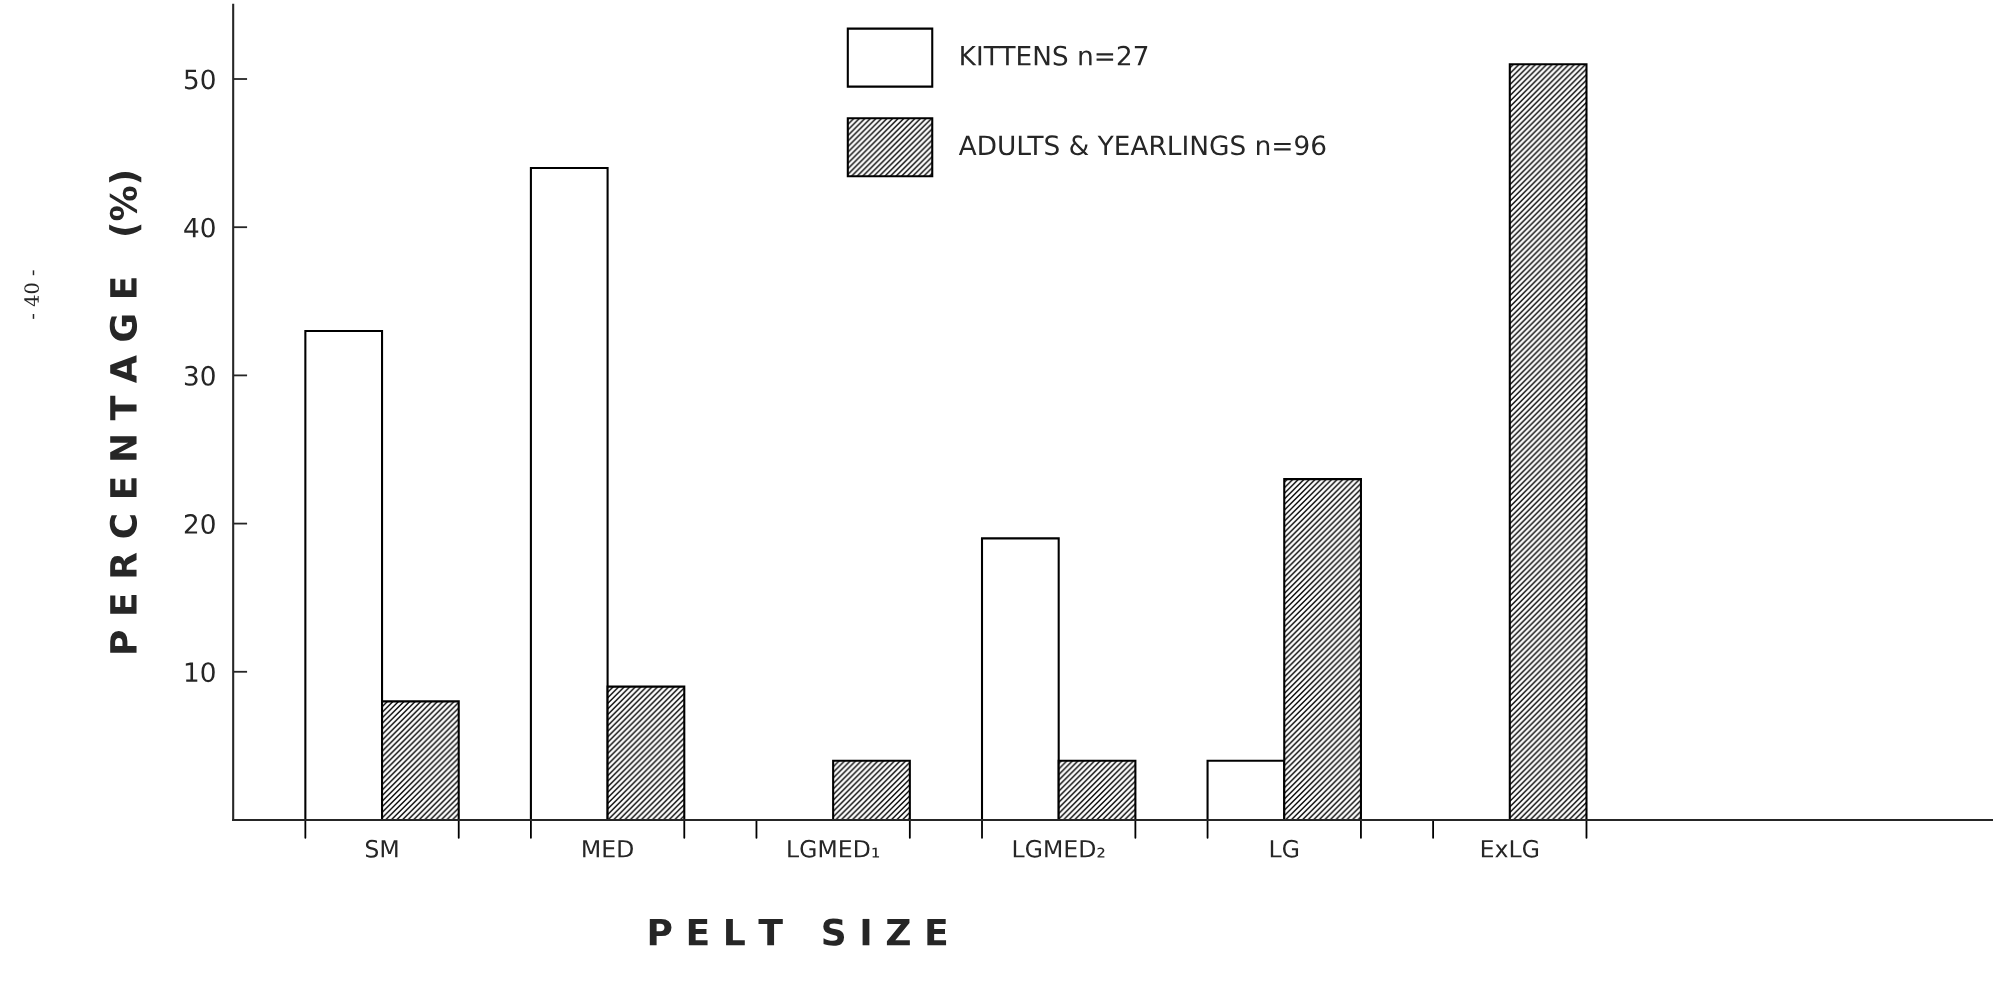 This screenshot has width=1993, height=982. Describe the element at coordinates (1142, 145) in the screenshot. I see `legend-label: ADULTS & YEARLINGS n=96` at that location.